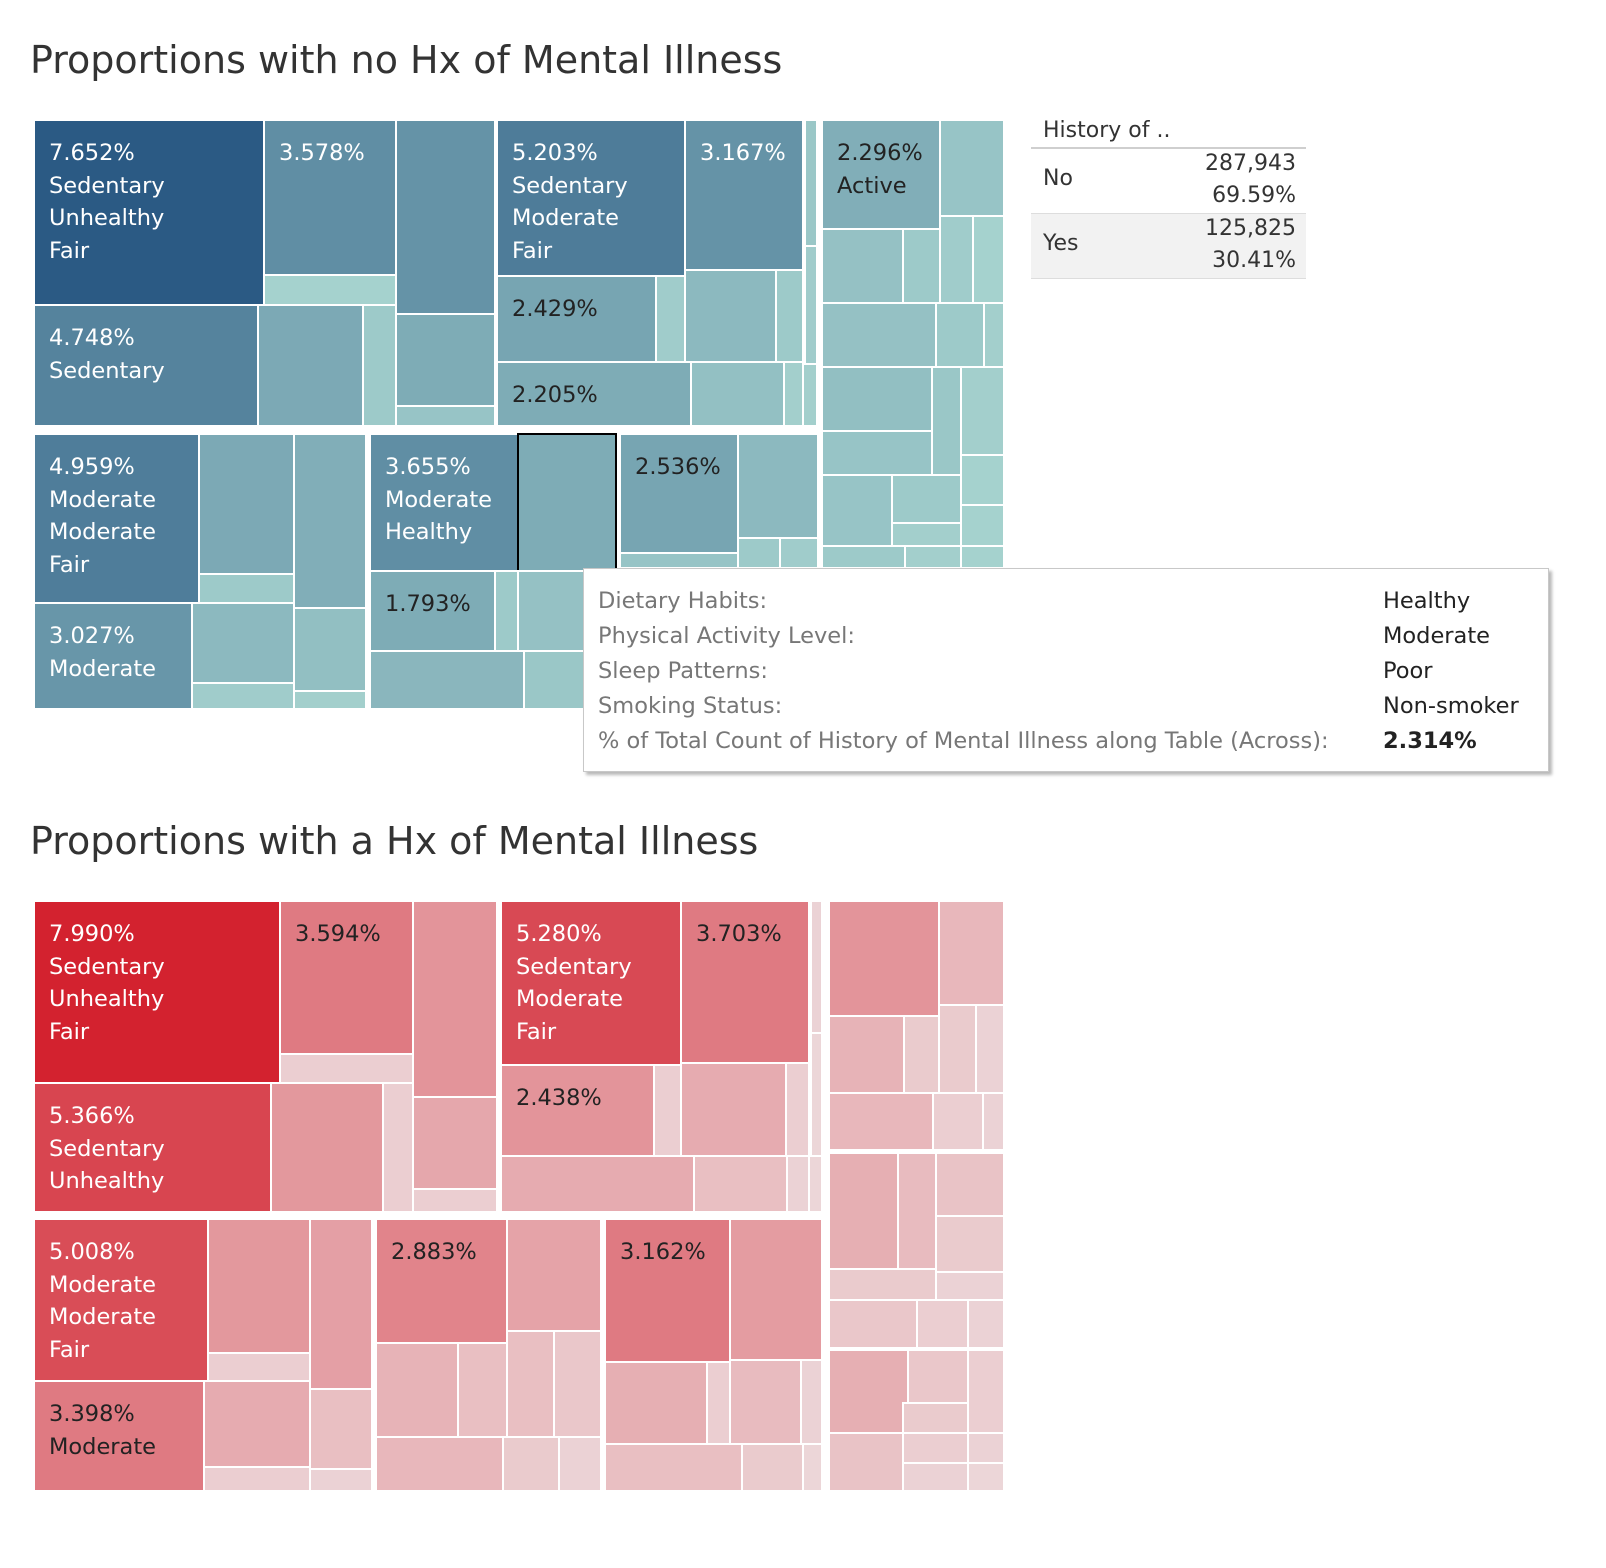 This screenshot has width=1606, height=1568. What do you see at coordinates (432, 611) in the screenshot?
I see `treemap-cell: 1.793%` at bounding box center [432, 611].